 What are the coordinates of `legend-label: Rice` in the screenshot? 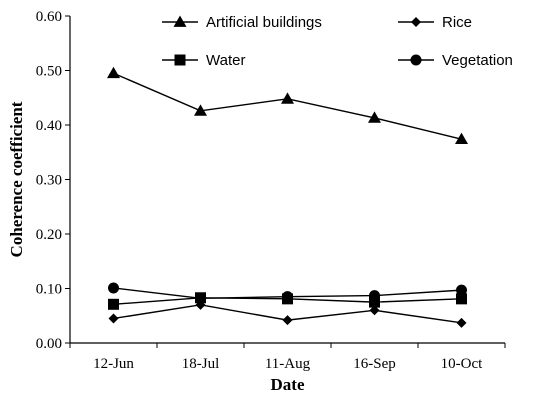 It's located at (457, 22).